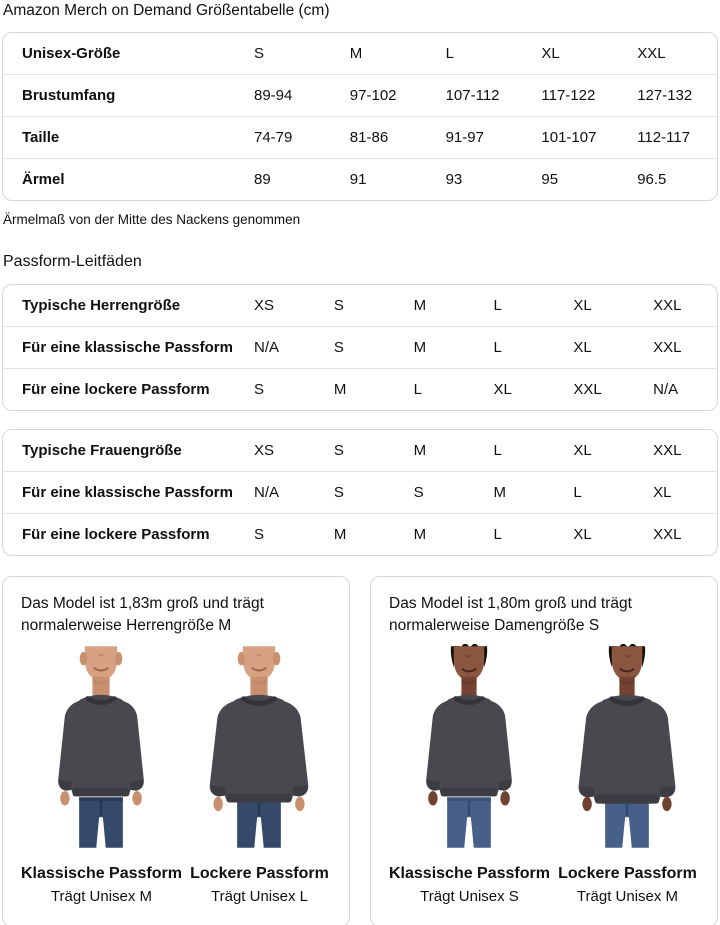  I want to click on table-cell: 89, so click(262, 179).